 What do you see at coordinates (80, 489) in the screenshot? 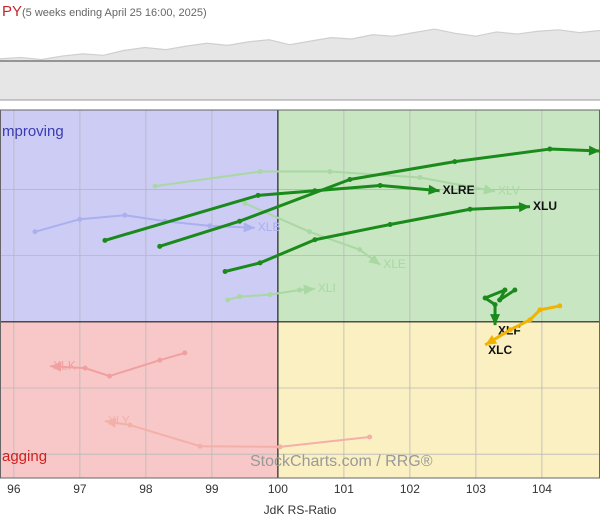
I see `x-tick-label: 97` at bounding box center [80, 489].